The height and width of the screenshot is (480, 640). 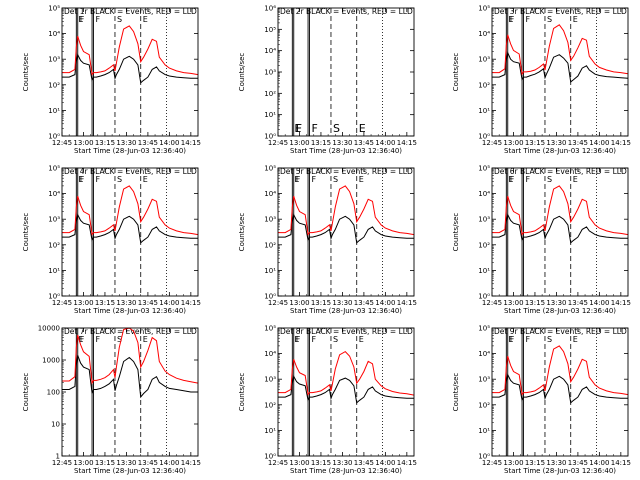 I want to click on panel-title: Det 8r BLACK = Events, RED = LLD, so click(x=346, y=331).